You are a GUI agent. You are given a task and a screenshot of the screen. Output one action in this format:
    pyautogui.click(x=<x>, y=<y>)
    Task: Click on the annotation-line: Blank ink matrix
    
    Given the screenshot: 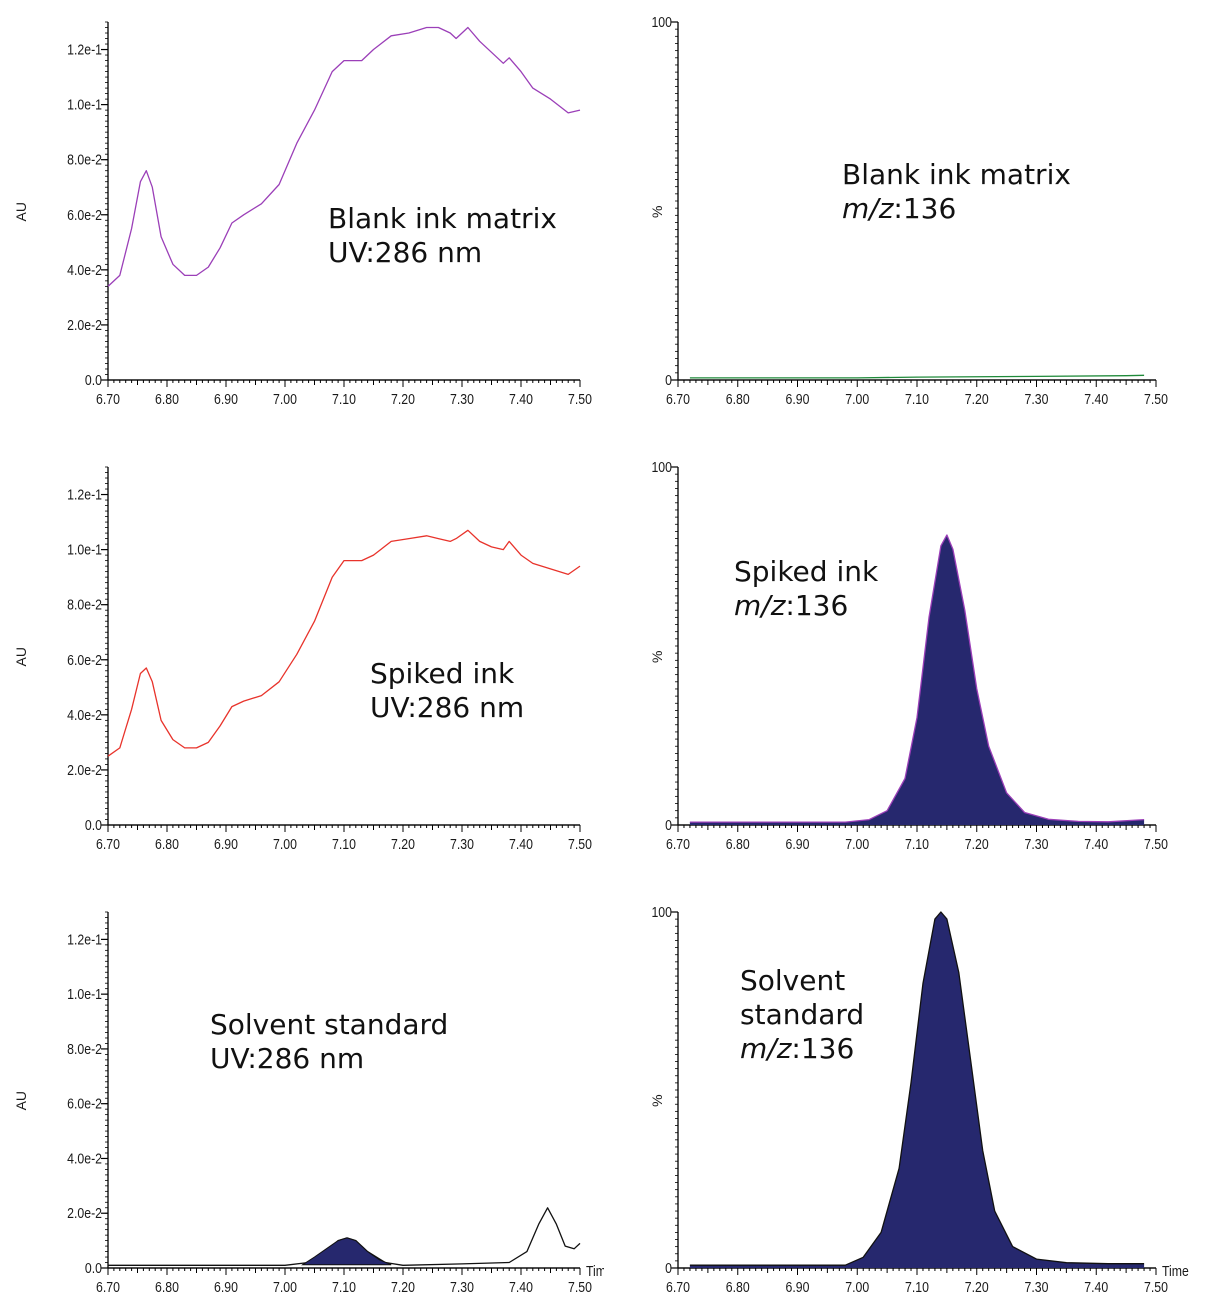 What is the action you would take?
    pyautogui.click(x=442, y=218)
    